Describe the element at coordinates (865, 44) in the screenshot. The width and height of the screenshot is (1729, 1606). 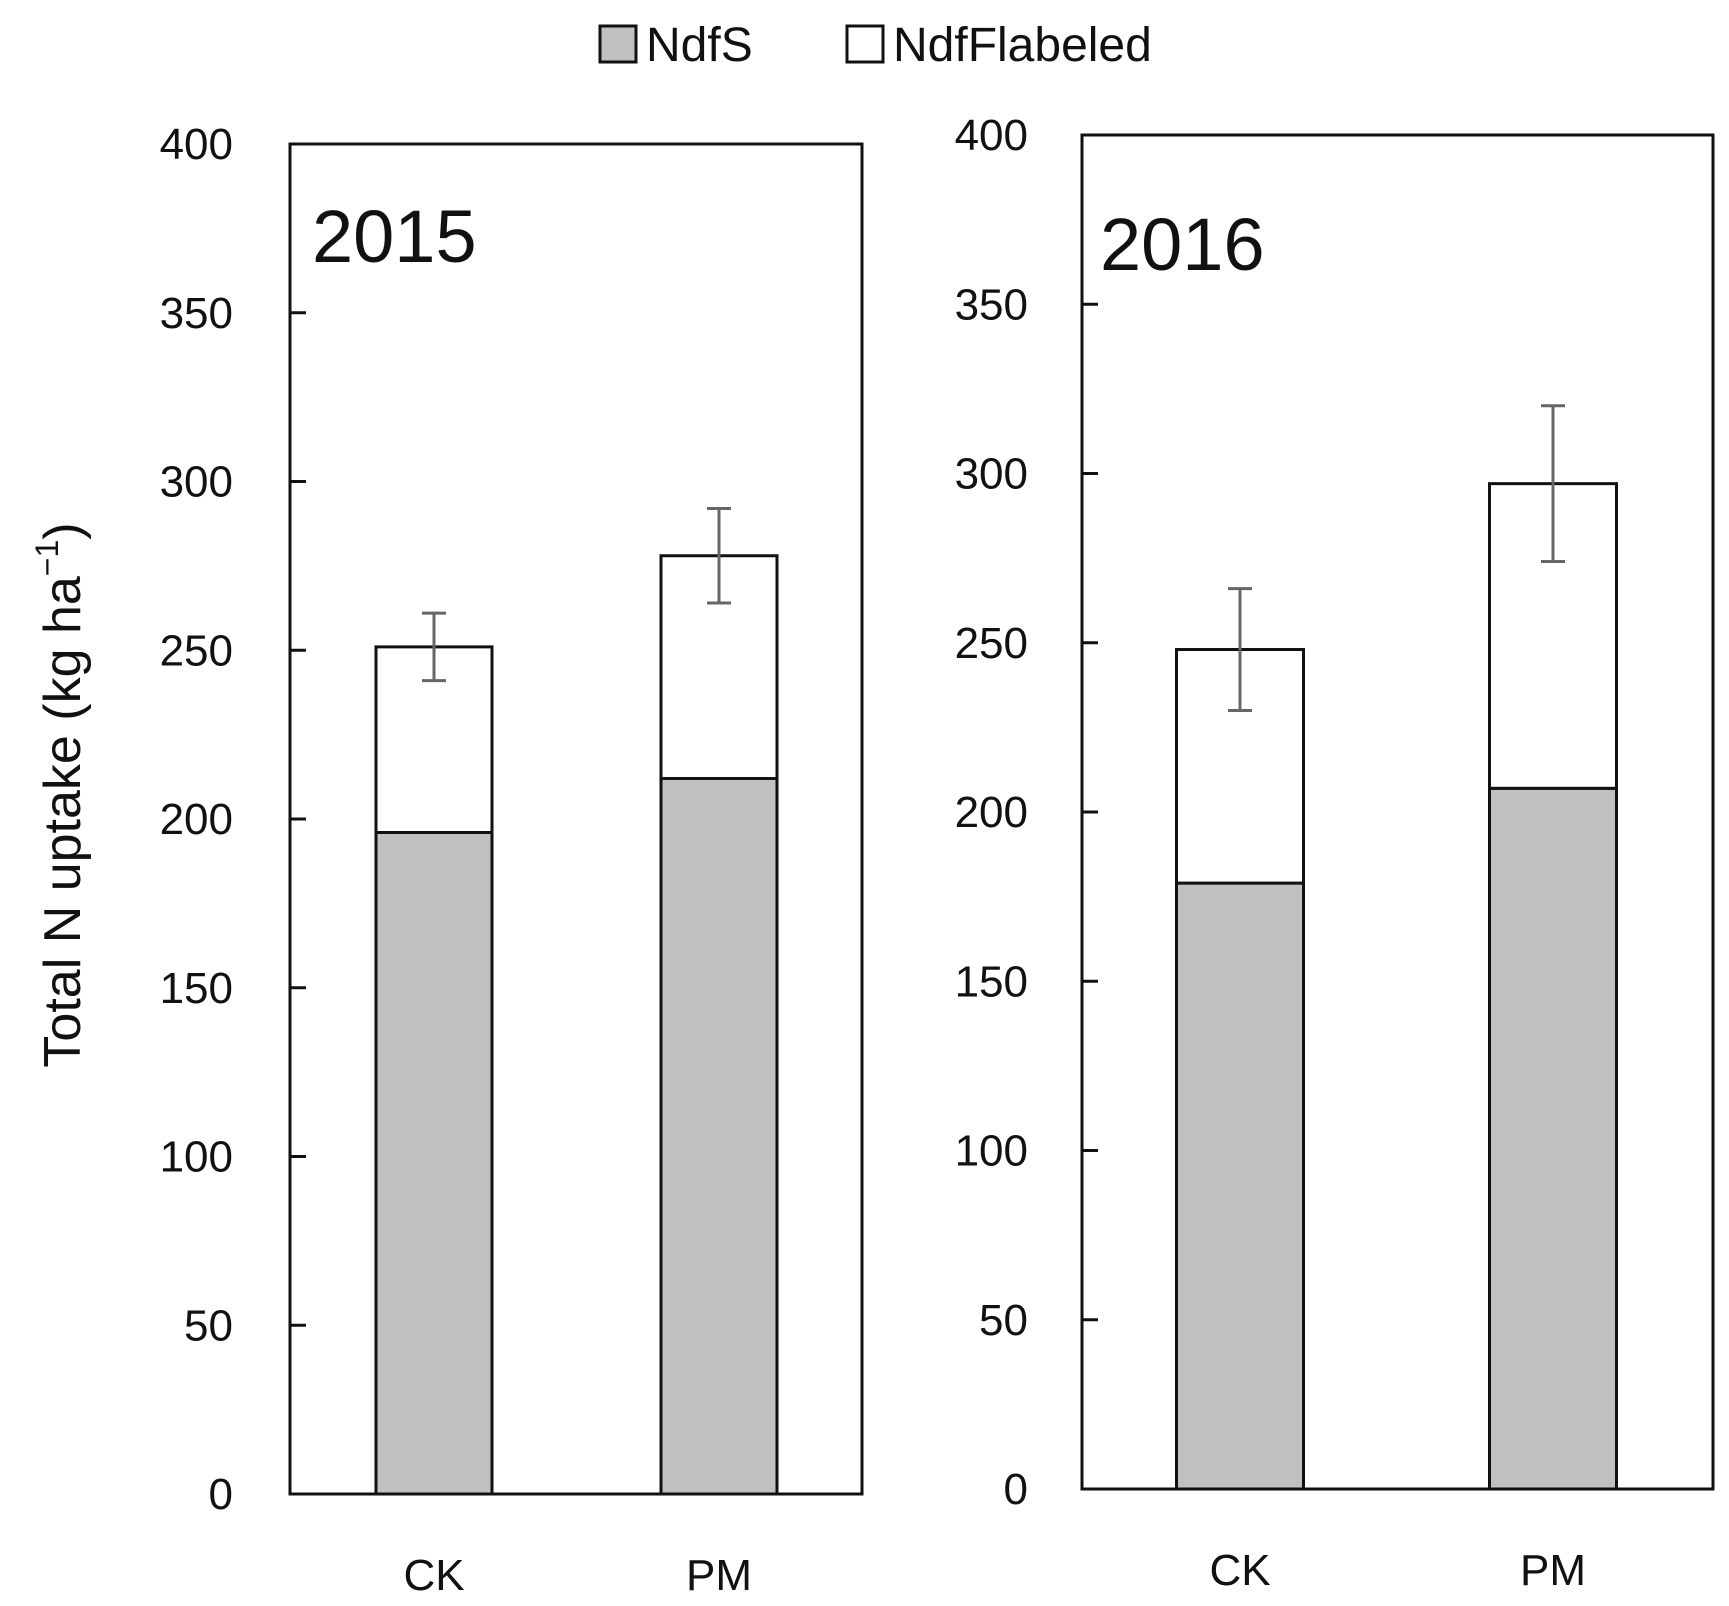
I see `legend-swatch-ndfflabeled` at that location.